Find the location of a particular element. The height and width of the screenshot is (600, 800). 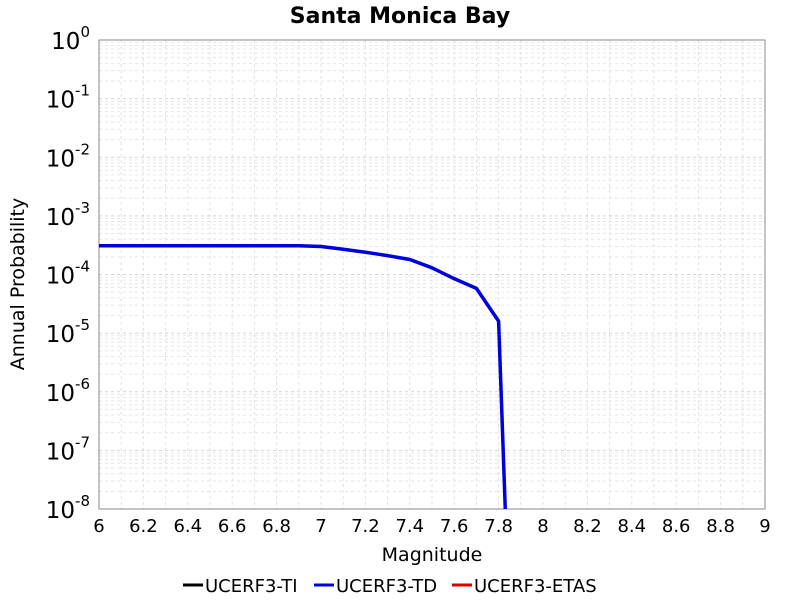

x-tick-label: 7.4 is located at coordinates (409, 526).